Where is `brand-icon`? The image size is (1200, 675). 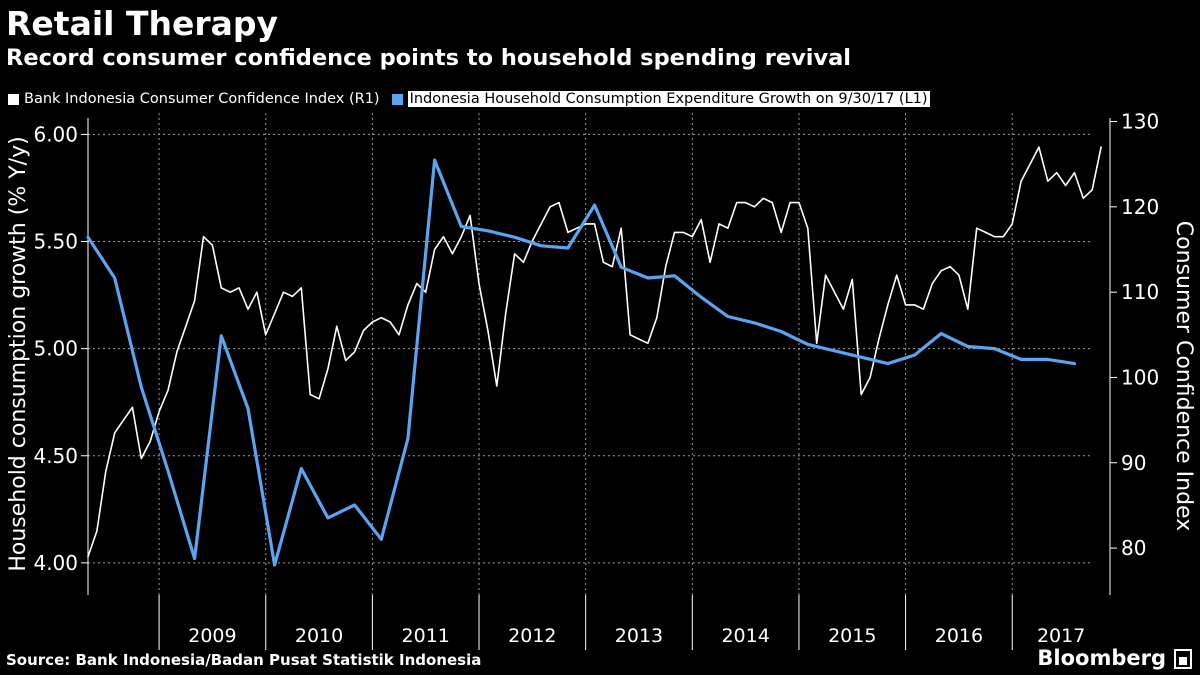
brand-icon is located at coordinates (1183, 659).